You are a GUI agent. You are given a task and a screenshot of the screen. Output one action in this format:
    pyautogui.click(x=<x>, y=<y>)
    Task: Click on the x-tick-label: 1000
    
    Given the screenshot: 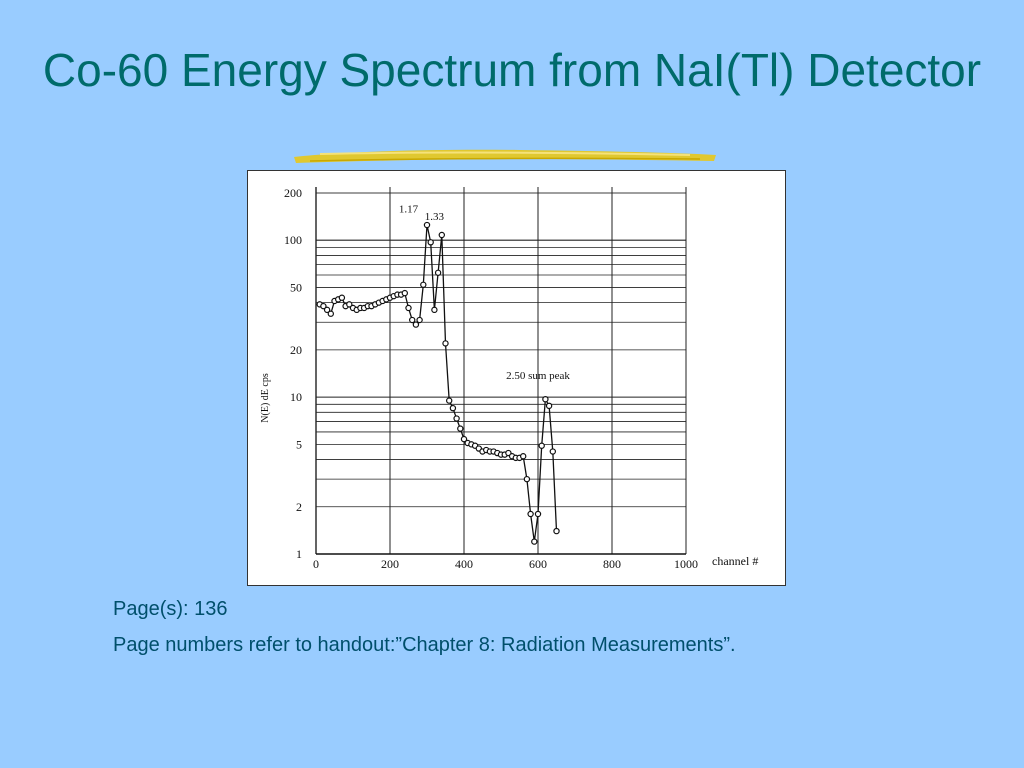 What is the action you would take?
    pyautogui.click(x=686, y=564)
    